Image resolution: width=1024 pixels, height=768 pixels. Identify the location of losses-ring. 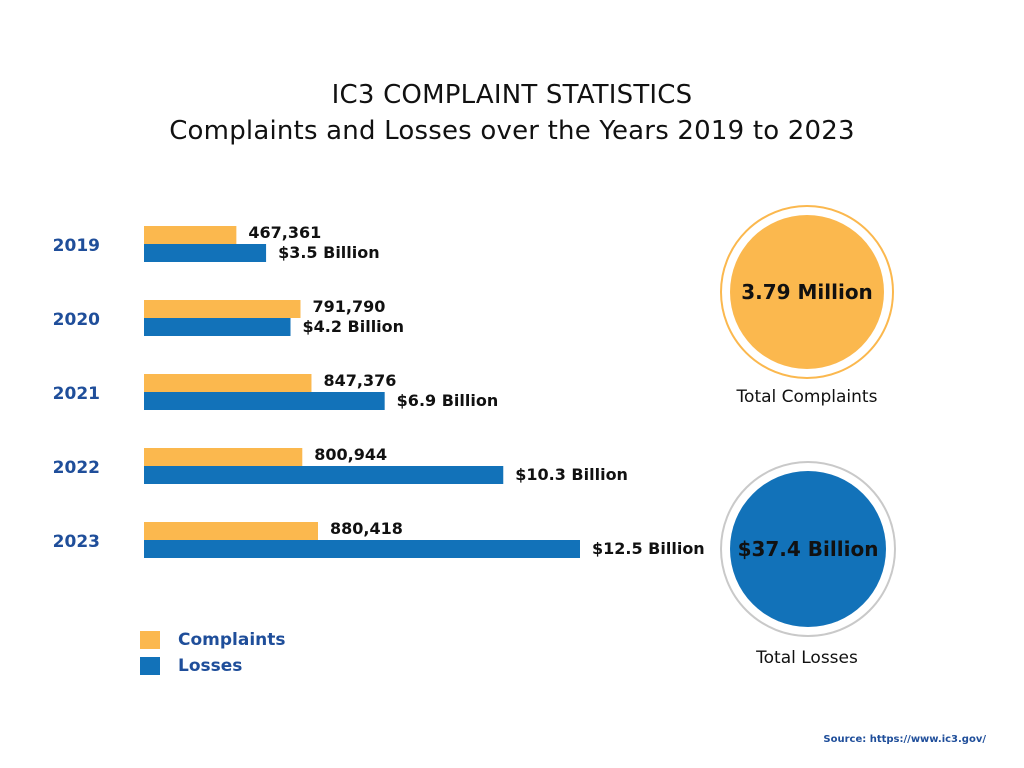
(808, 549).